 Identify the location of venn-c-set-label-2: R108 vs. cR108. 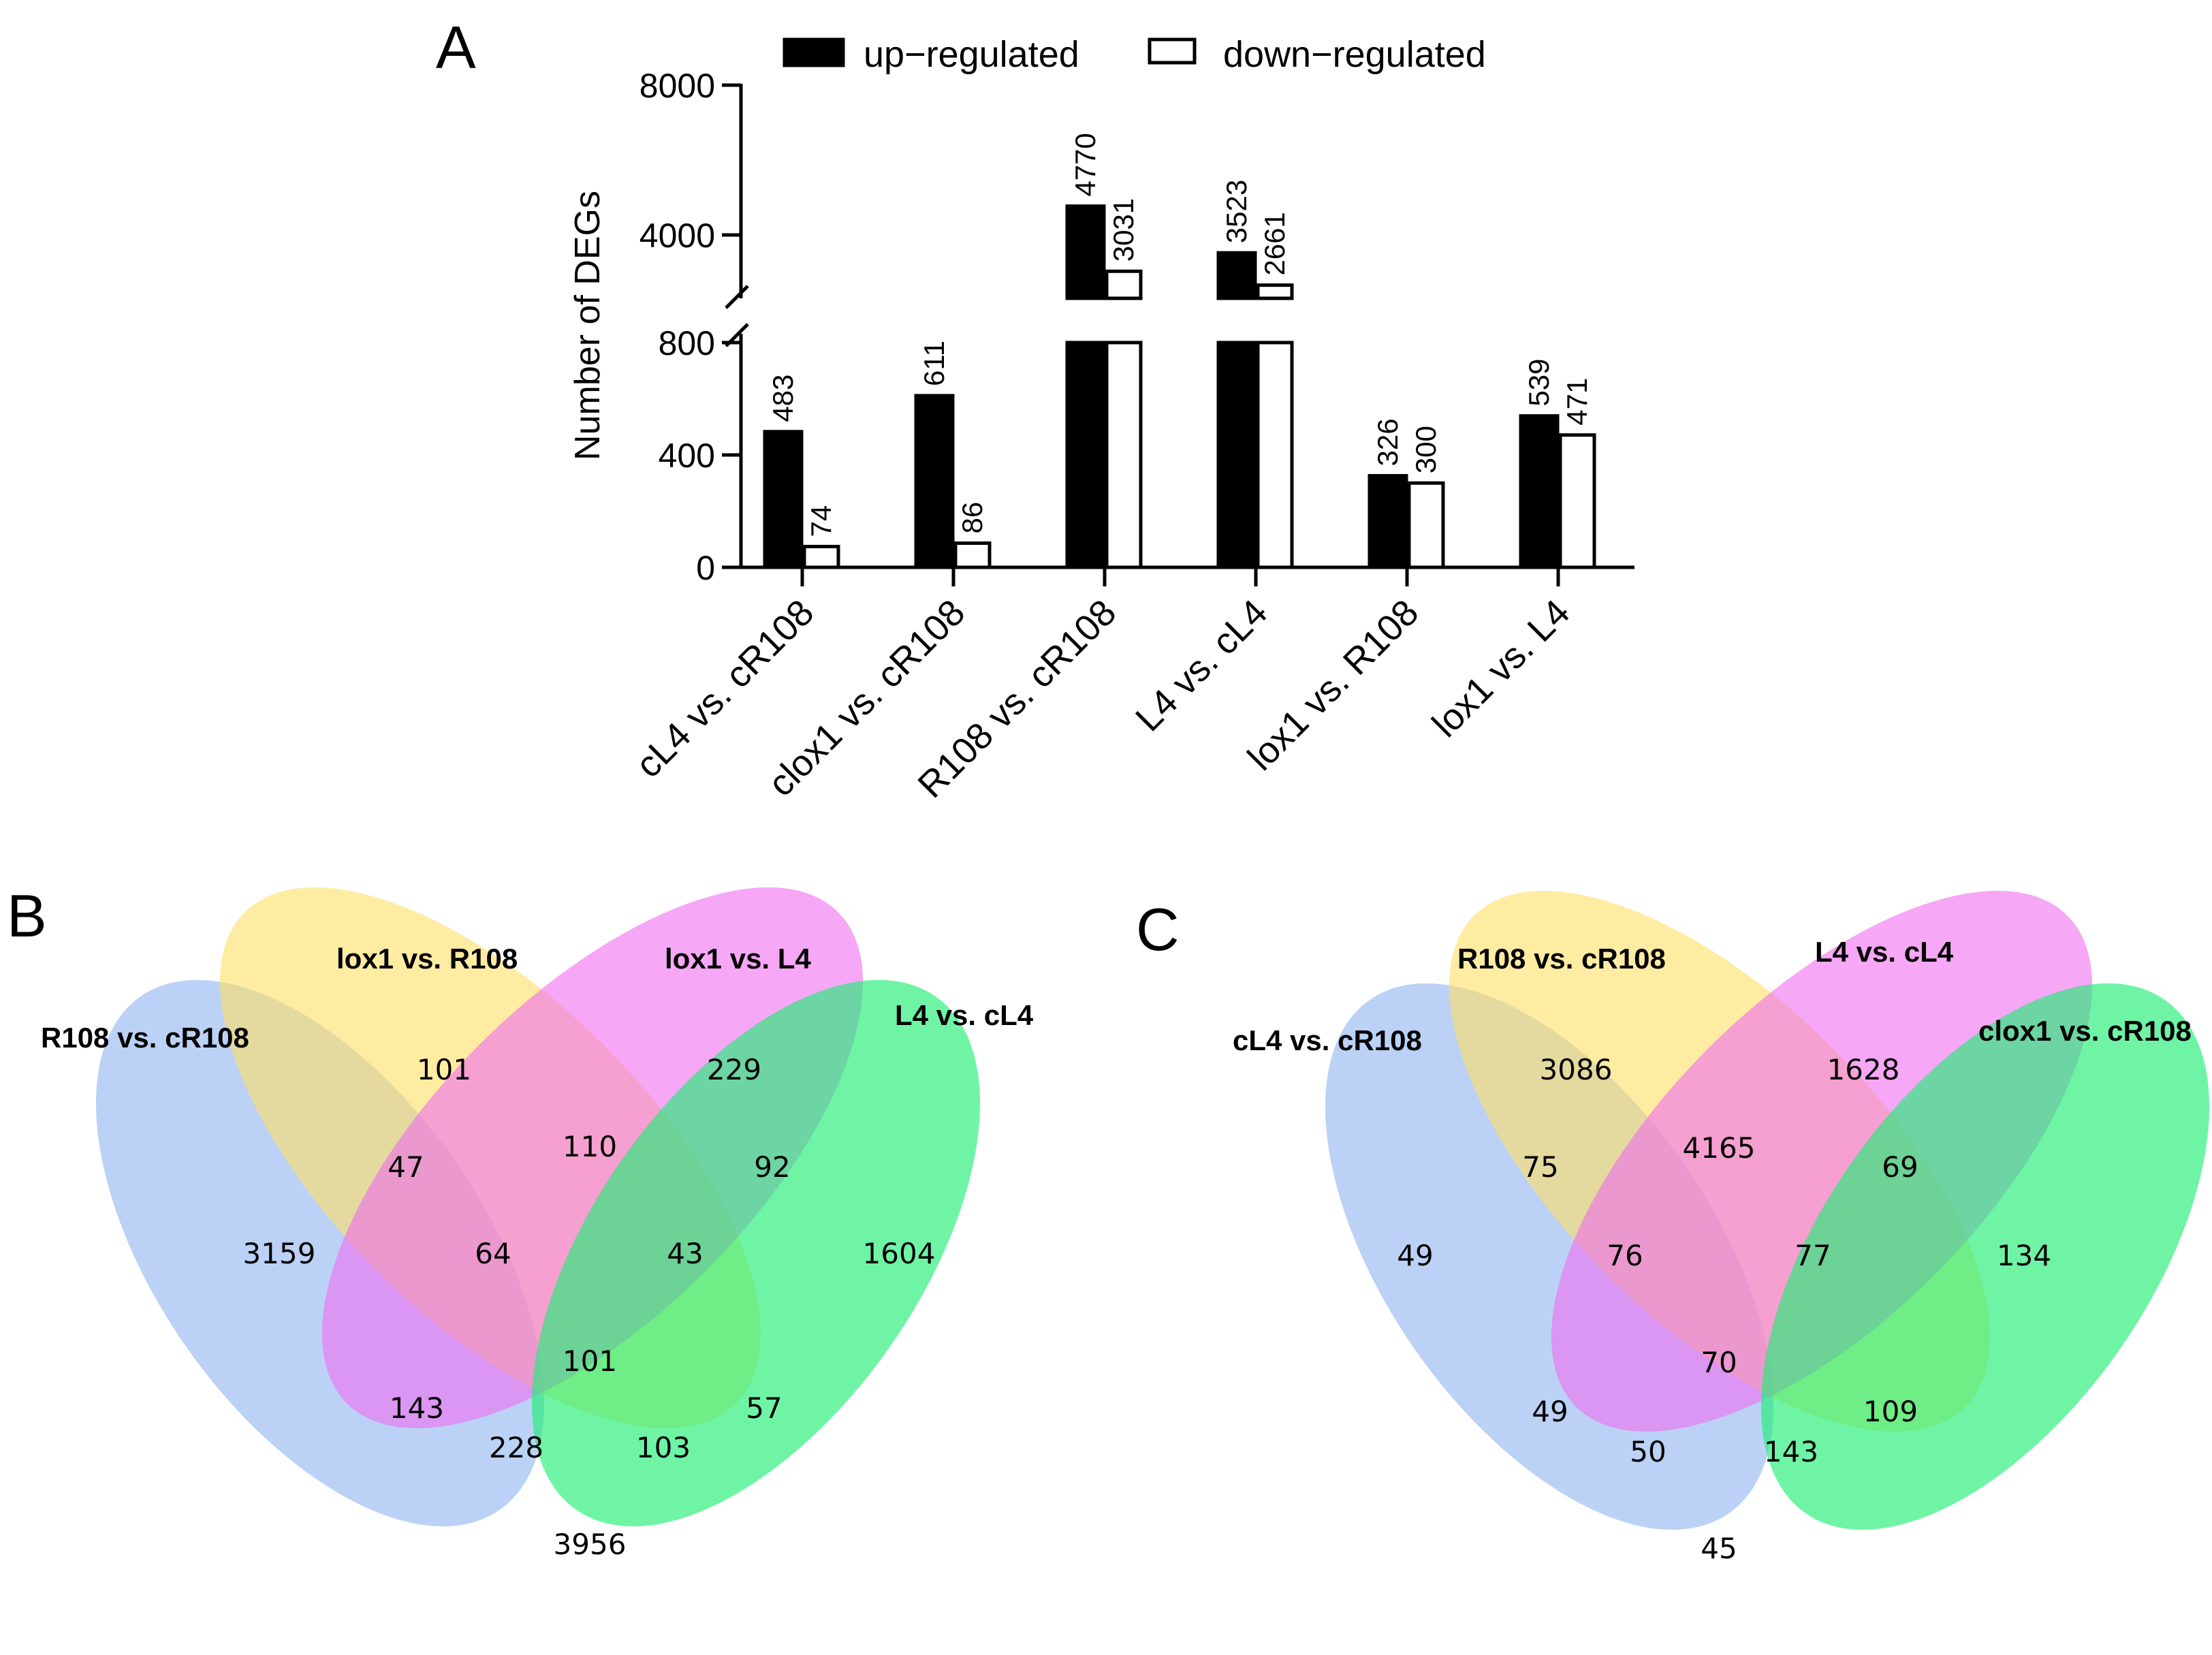
(1562, 959).